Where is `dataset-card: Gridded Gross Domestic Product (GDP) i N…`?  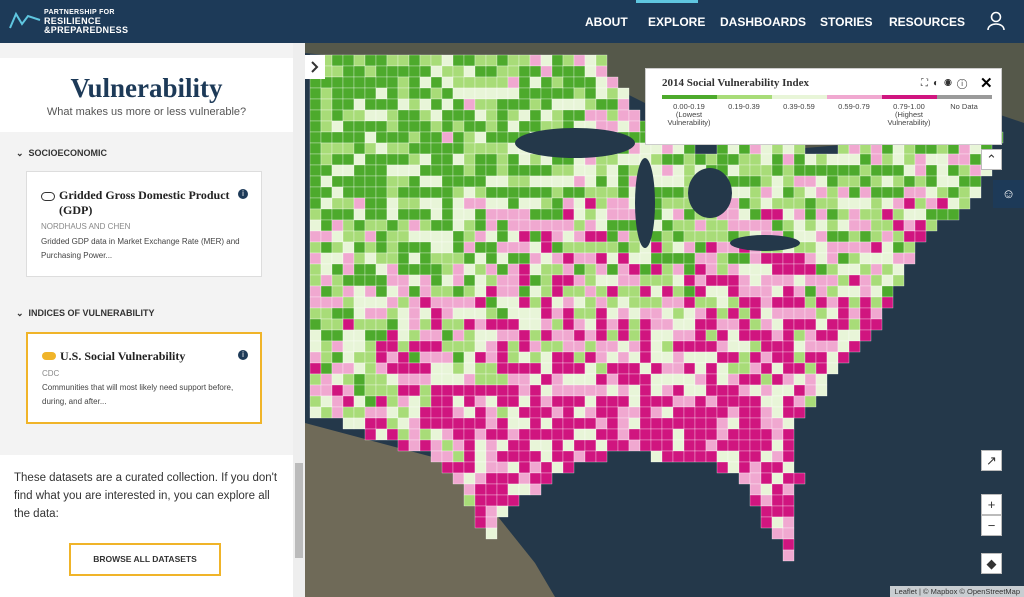
dataset-card: Gridded Gross Domestic Product (GDP) i N… is located at coordinates (144, 224).